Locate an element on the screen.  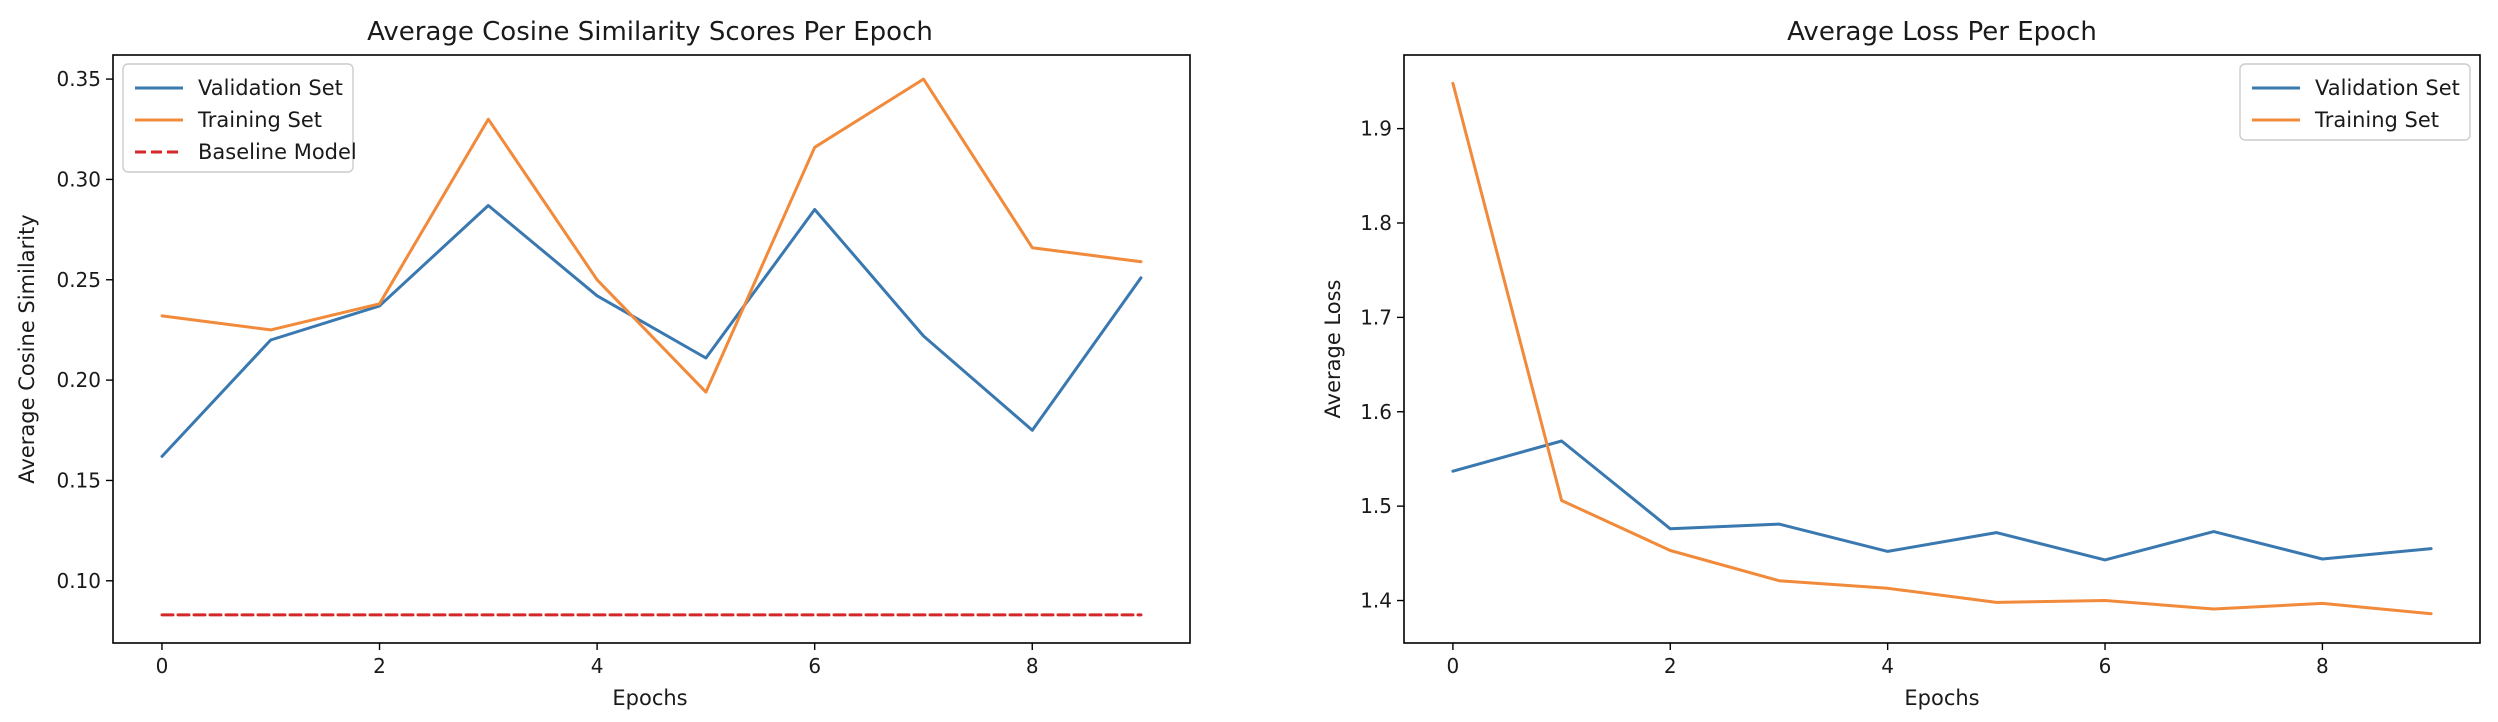
chart-title: Average Loss Per Epoch is located at coordinates (1942, 32).